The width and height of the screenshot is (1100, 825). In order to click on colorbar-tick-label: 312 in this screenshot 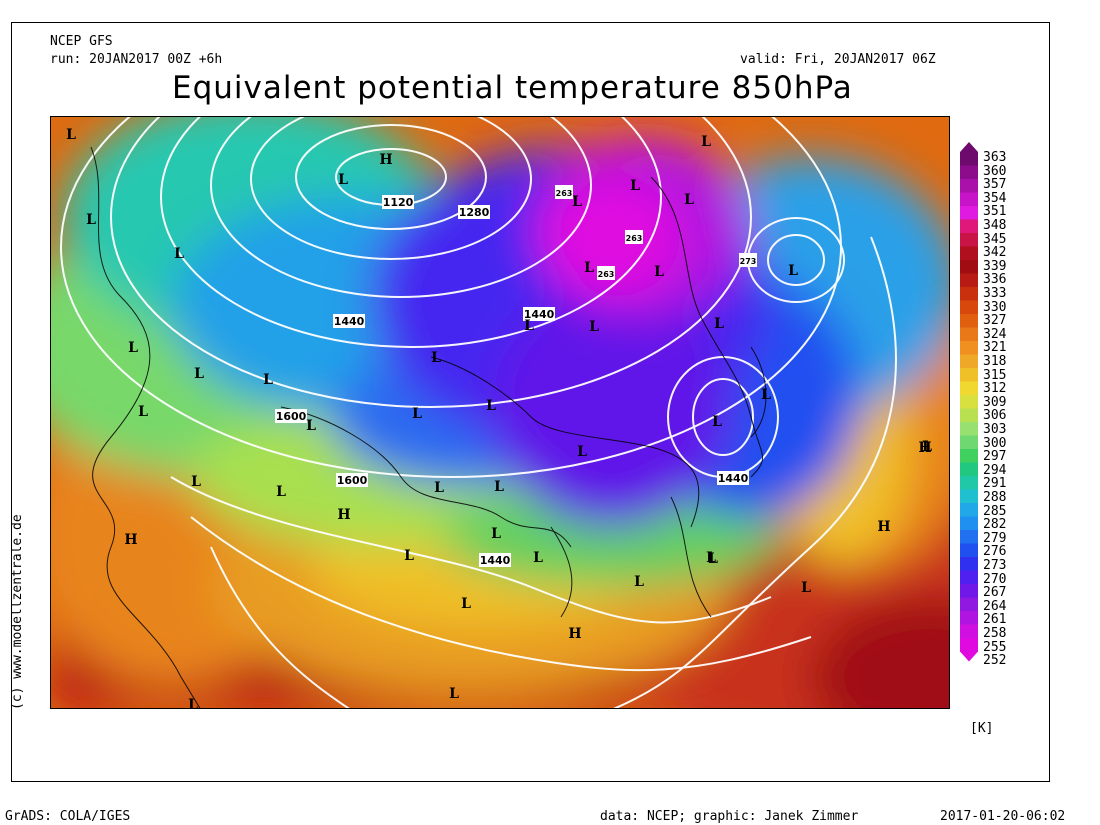, I will do `click(995, 389)`.